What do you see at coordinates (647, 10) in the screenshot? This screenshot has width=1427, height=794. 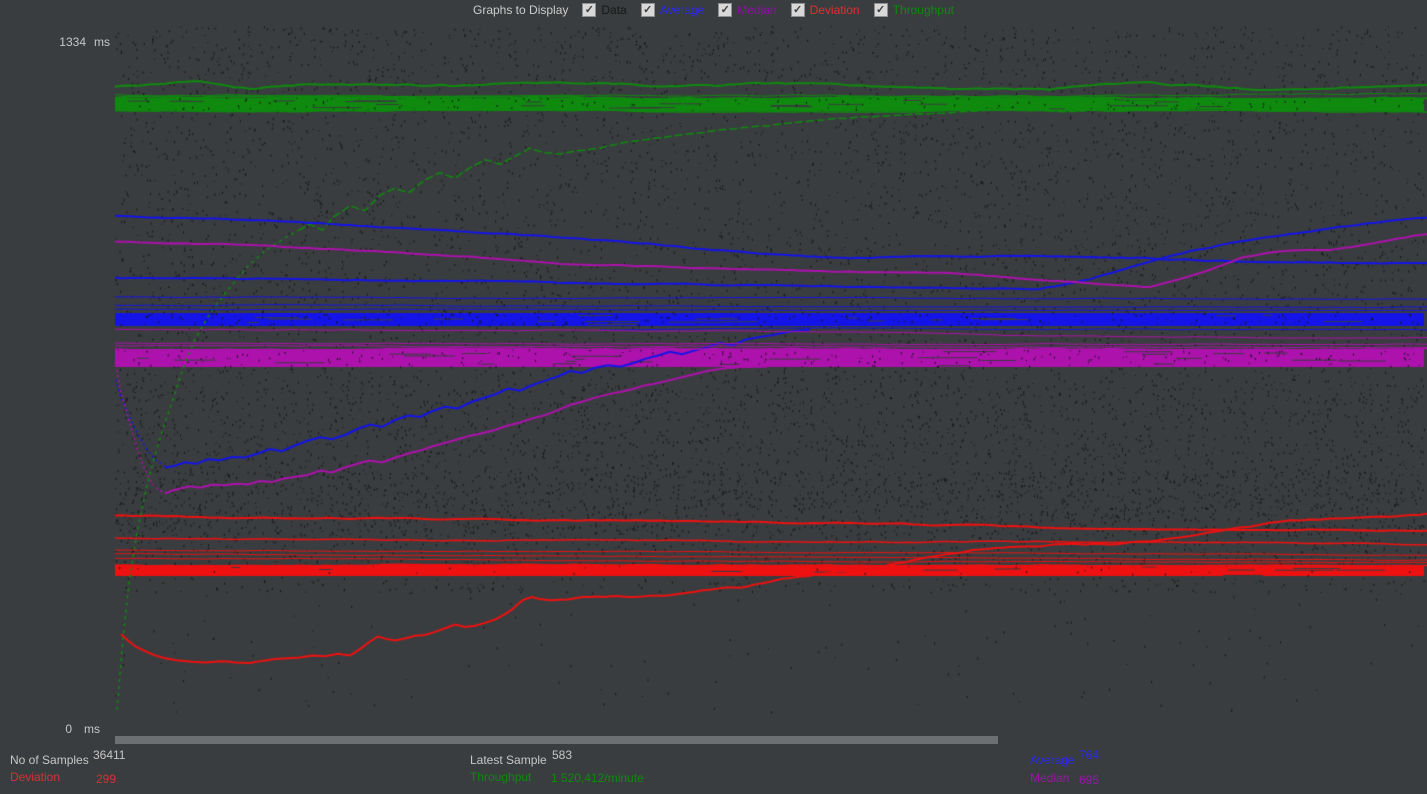 I see `checkbox-average-box: ✓` at bounding box center [647, 10].